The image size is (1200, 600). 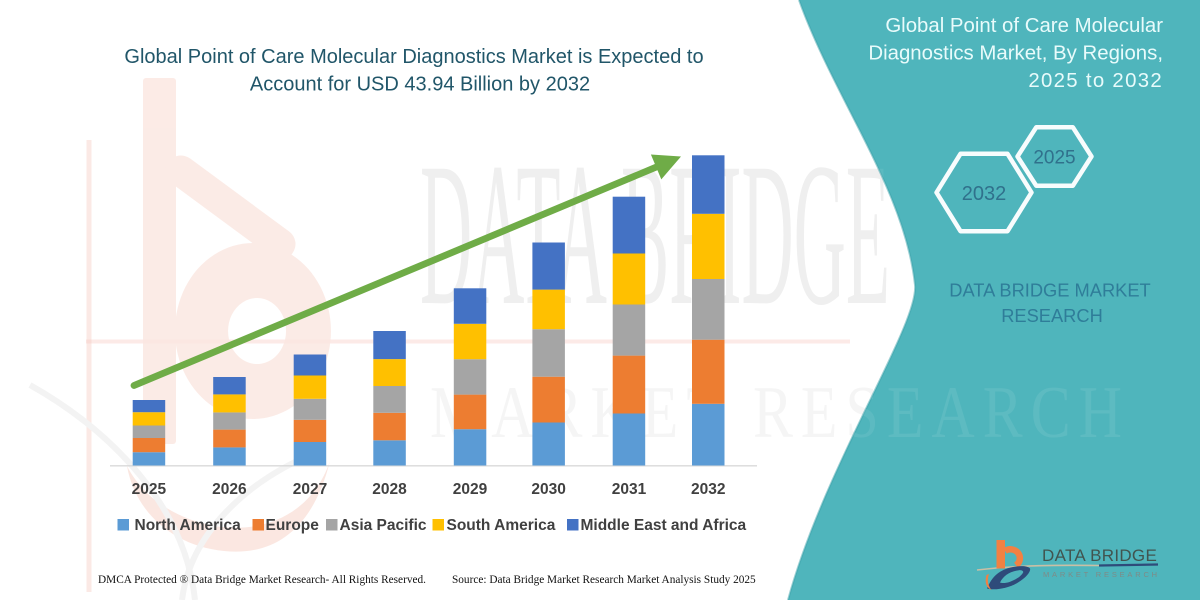 What do you see at coordinates (1099, 555) in the screenshot?
I see `svg-text: DATA BRIDGE` at bounding box center [1099, 555].